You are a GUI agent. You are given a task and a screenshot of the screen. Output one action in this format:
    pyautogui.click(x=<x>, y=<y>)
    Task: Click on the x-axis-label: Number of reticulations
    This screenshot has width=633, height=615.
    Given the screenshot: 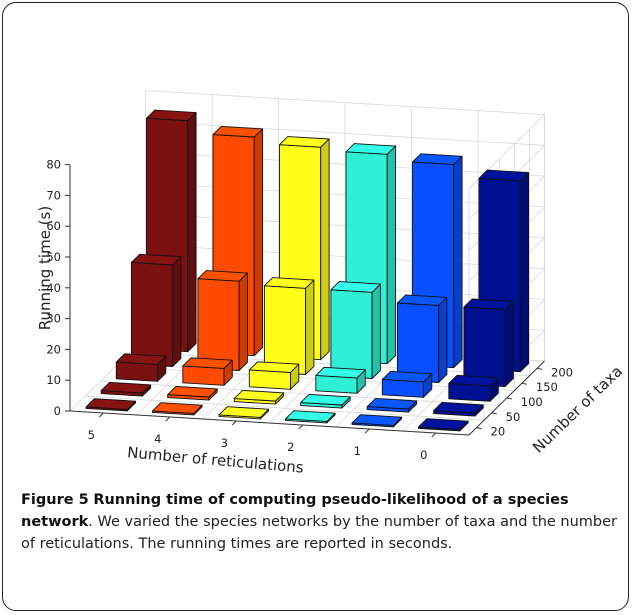 What is the action you would take?
    pyautogui.click(x=215, y=459)
    